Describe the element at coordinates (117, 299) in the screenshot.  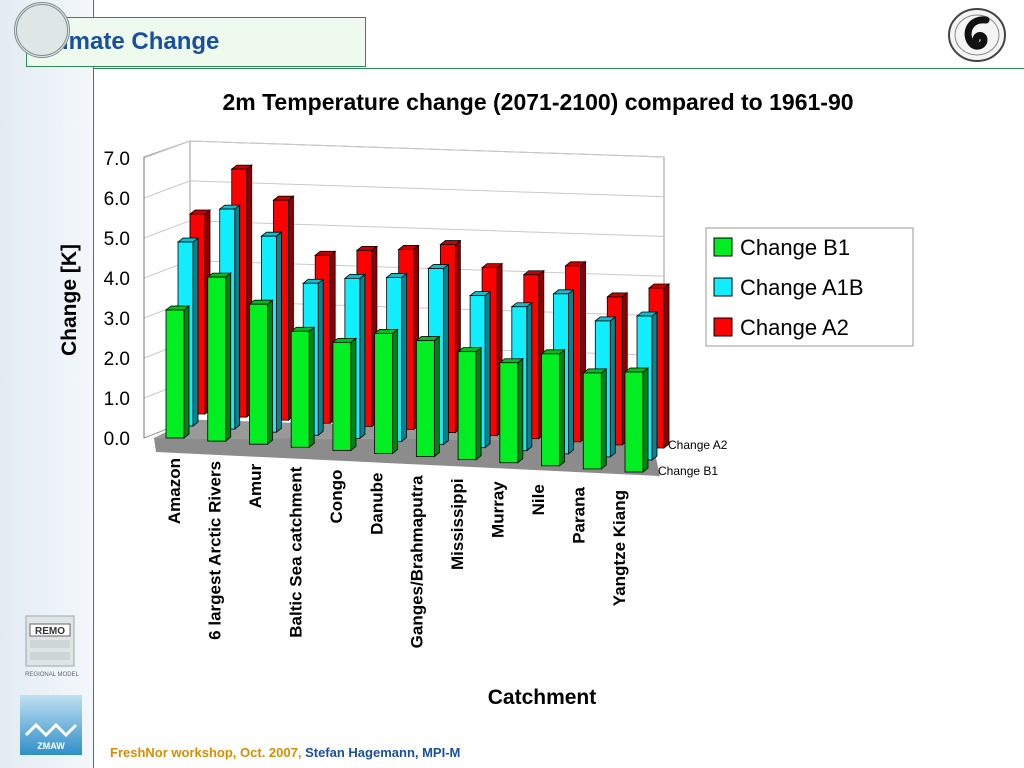
I see `y-axis-ticks: 0.0 1.0 2.0 3.0 4.0 5.0 6.0 7.0` at that location.